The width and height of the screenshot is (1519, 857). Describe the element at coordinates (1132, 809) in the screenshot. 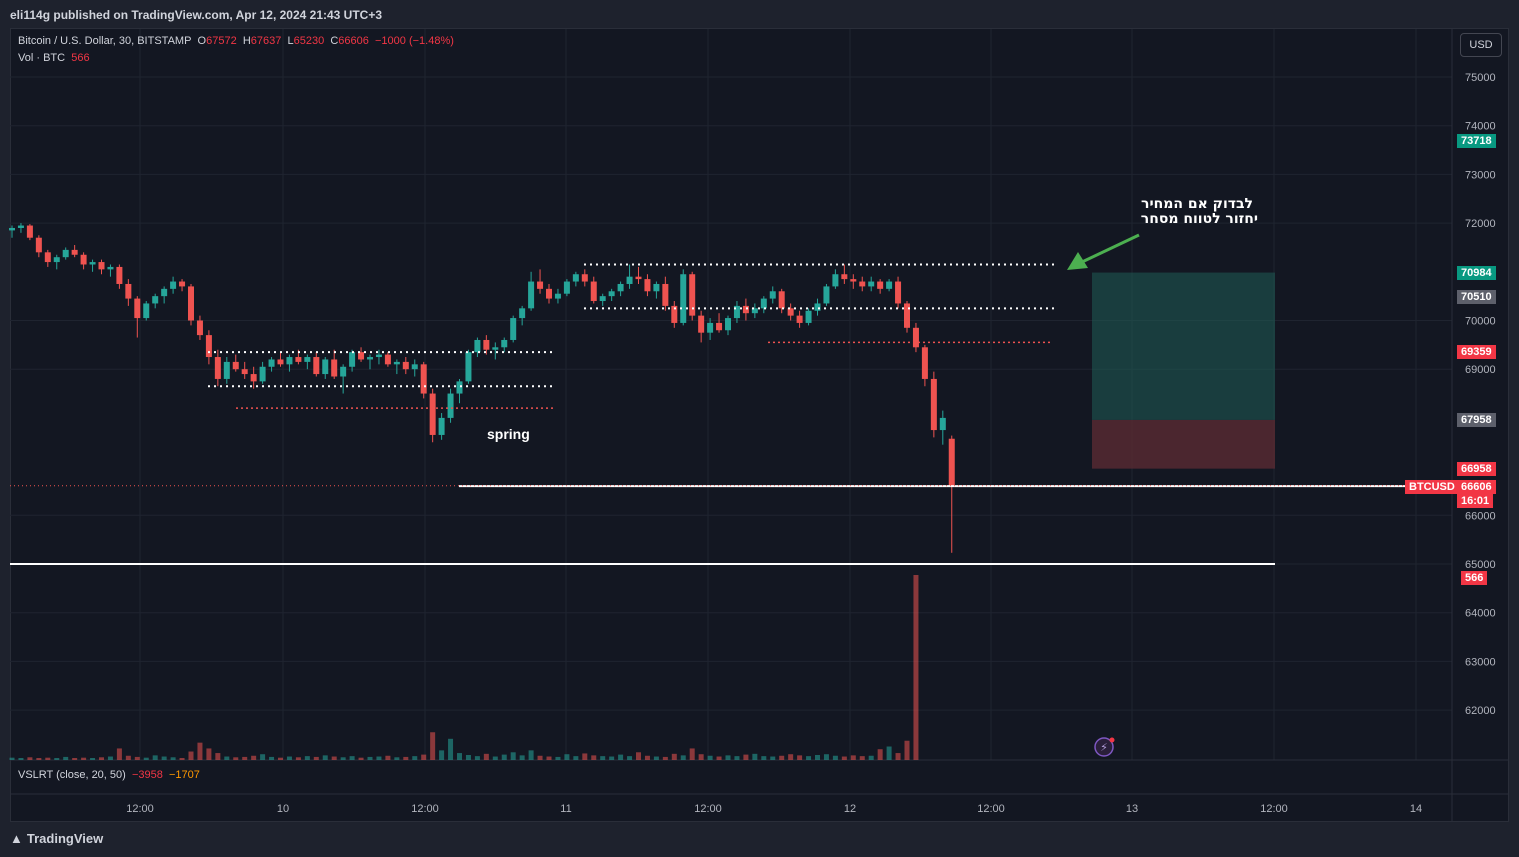

I see `x-tick-label: 13` at that location.